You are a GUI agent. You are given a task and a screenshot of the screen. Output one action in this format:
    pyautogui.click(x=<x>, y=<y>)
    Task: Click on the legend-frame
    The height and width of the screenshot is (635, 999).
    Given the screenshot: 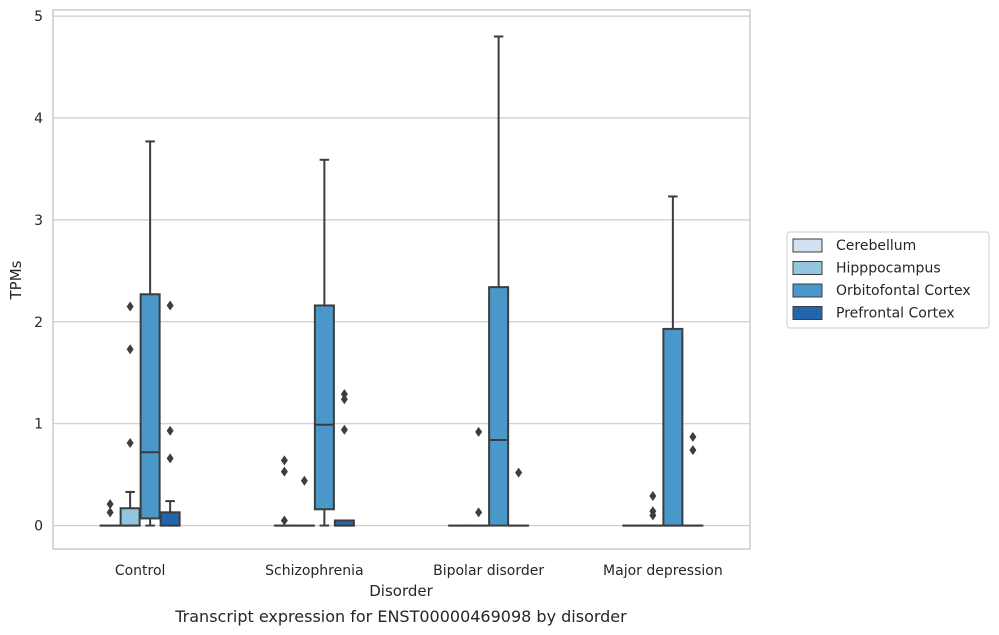 What is the action you would take?
    pyautogui.click(x=888, y=280)
    